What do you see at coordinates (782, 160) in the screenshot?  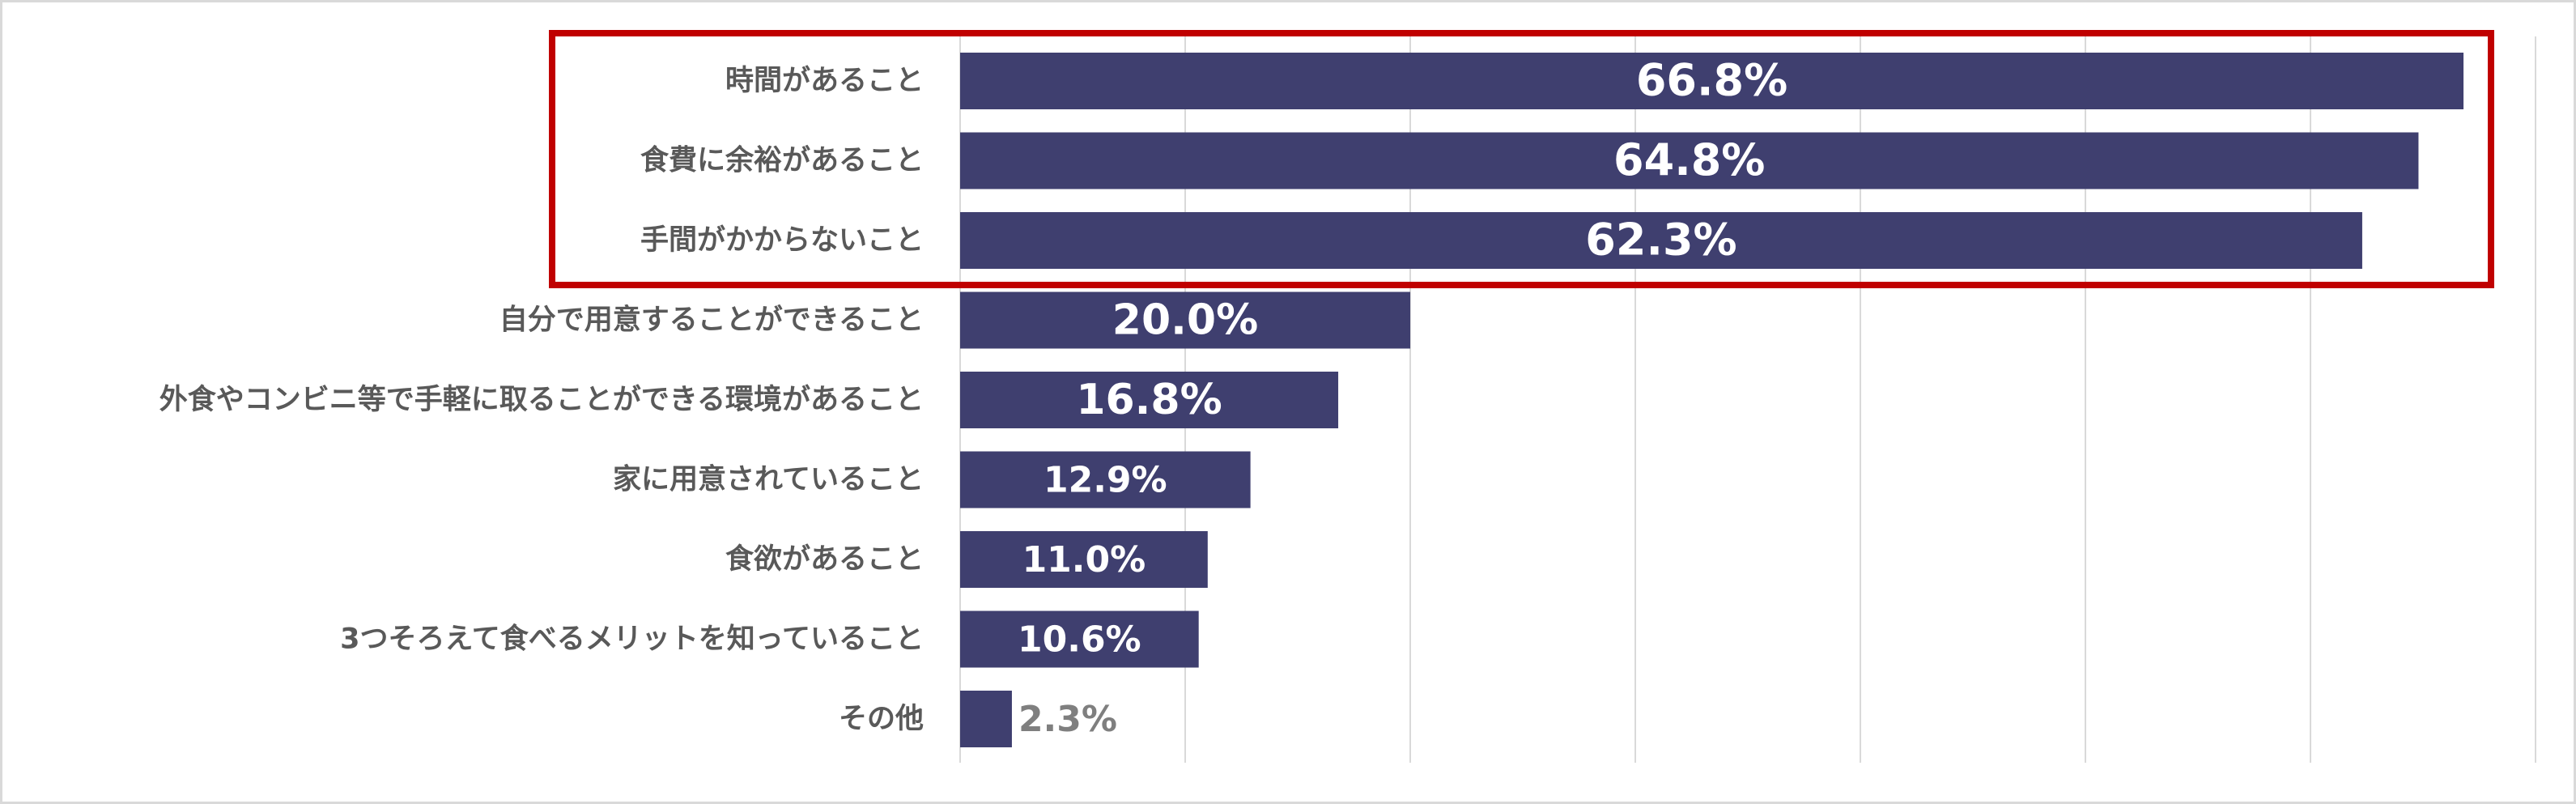 I see `category-label: 食費に余裕があること` at bounding box center [782, 160].